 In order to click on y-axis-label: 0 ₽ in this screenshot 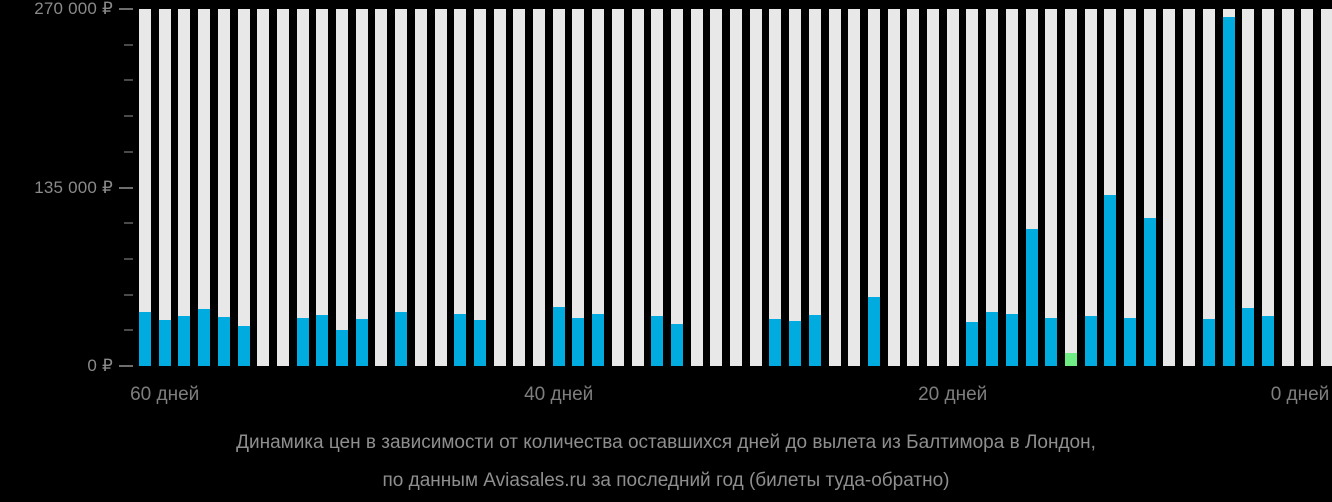, I will do `click(100, 365)`.